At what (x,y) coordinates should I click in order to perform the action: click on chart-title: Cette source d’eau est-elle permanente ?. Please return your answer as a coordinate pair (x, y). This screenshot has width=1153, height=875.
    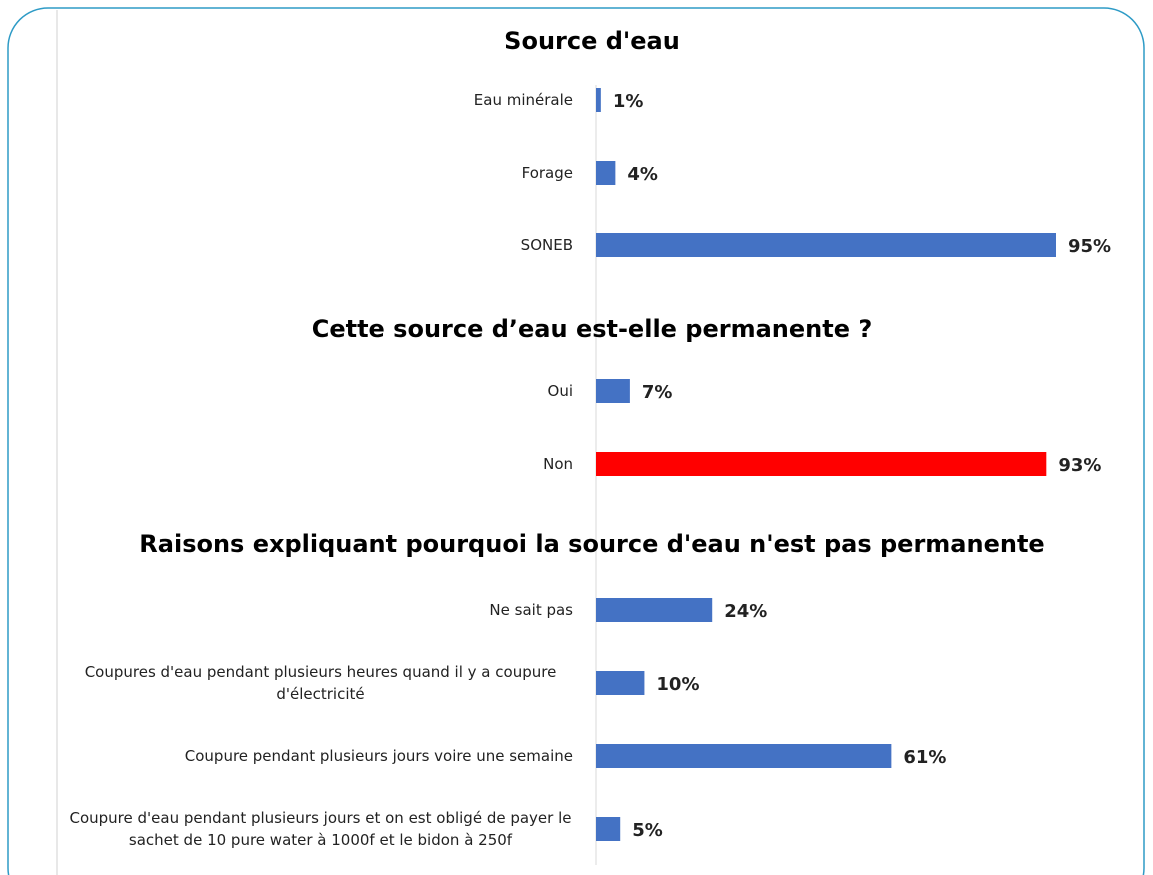
    Looking at the image, I should click on (592, 329).